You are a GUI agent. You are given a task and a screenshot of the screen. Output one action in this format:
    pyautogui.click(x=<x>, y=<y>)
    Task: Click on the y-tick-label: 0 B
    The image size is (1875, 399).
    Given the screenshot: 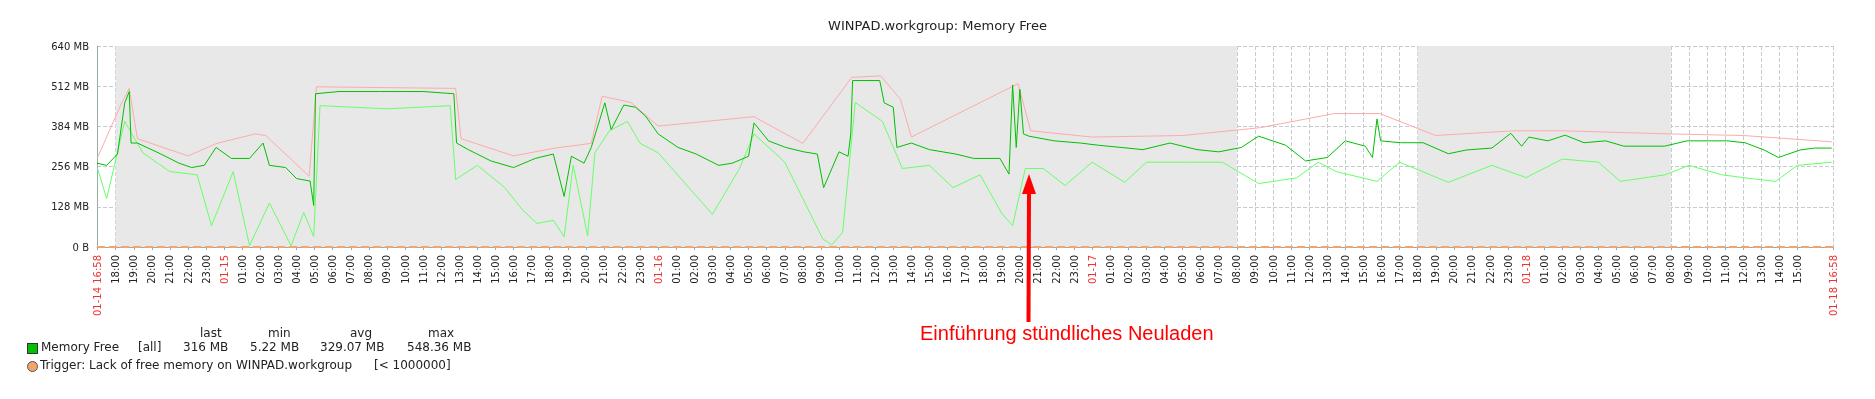 What is the action you would take?
    pyautogui.click(x=81, y=247)
    